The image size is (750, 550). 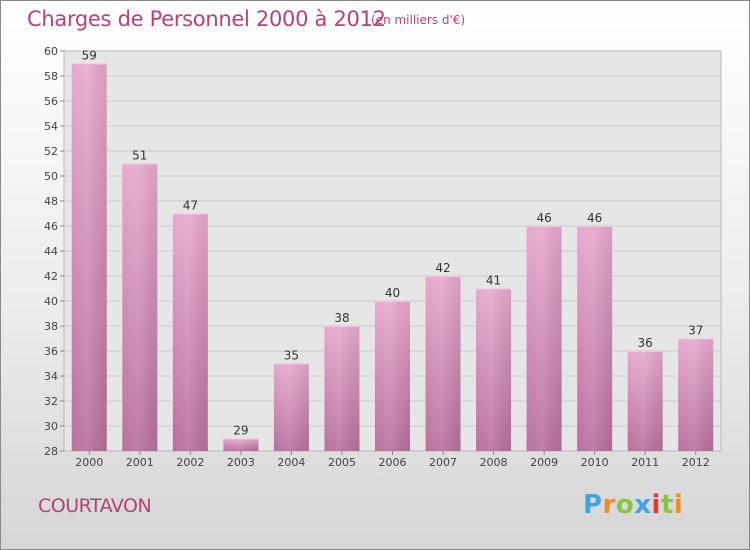 I want to click on y-tick-label: 42, so click(x=51, y=276).